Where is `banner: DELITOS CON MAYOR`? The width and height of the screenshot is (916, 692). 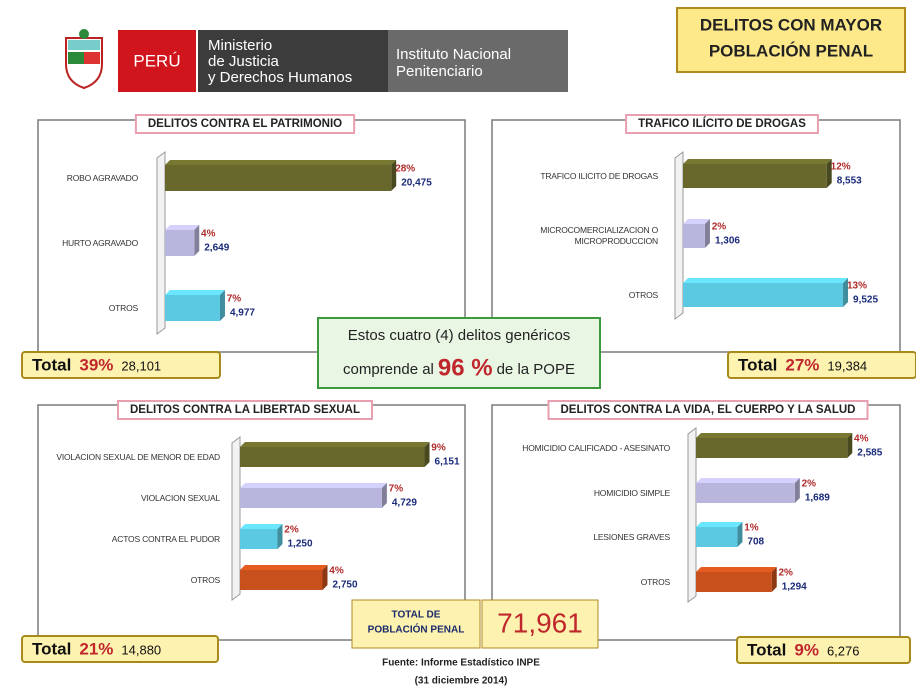 banner: DELITOS CON MAYOR is located at coordinates (791, 24).